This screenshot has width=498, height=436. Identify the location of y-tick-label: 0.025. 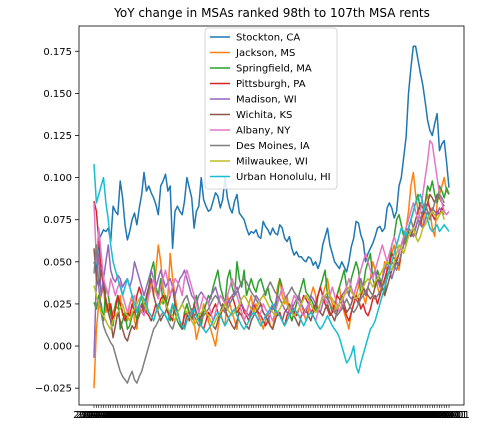
(57, 304).